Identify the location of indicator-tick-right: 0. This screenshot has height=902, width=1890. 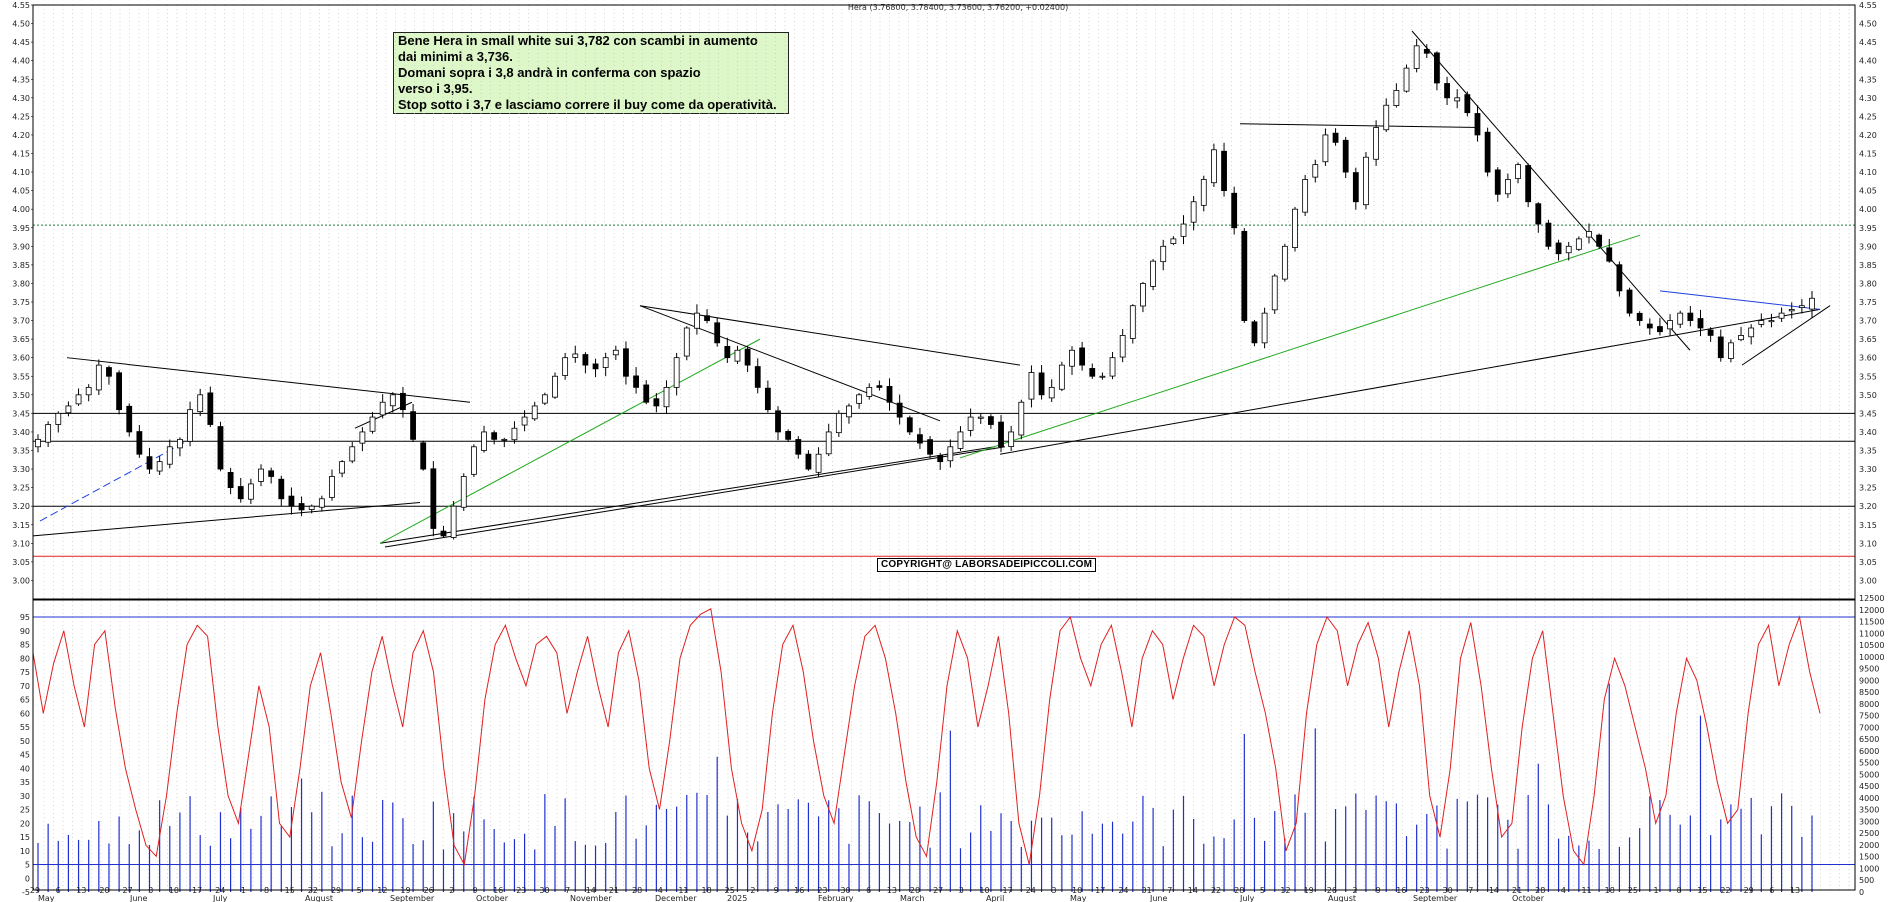
(1861, 892).